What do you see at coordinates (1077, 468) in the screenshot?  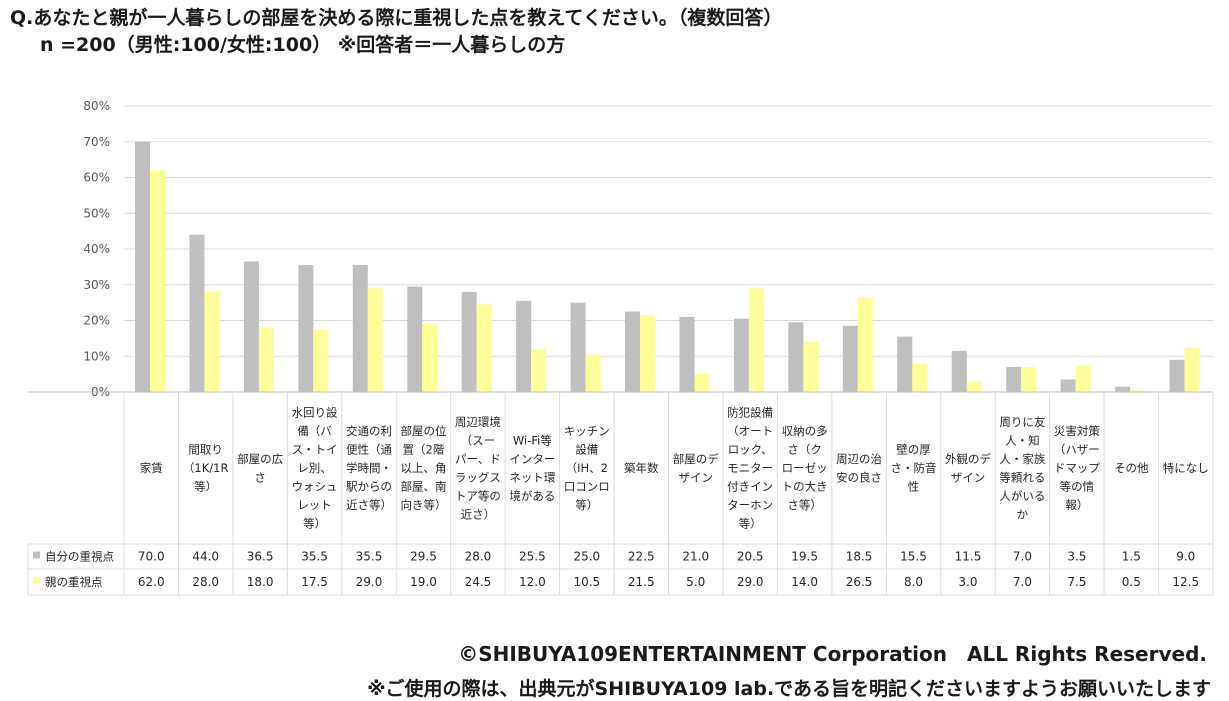 I see `x-category-label: ドマップ` at bounding box center [1077, 468].